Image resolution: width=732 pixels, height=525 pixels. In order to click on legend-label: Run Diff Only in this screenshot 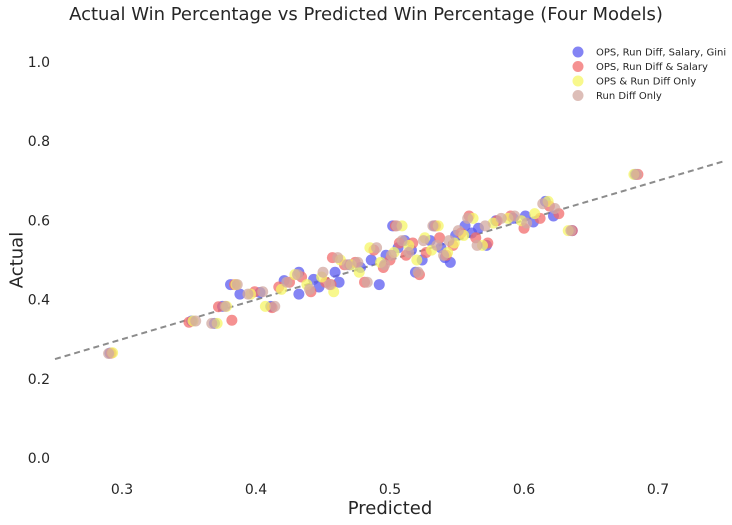, I will do `click(629, 96)`.